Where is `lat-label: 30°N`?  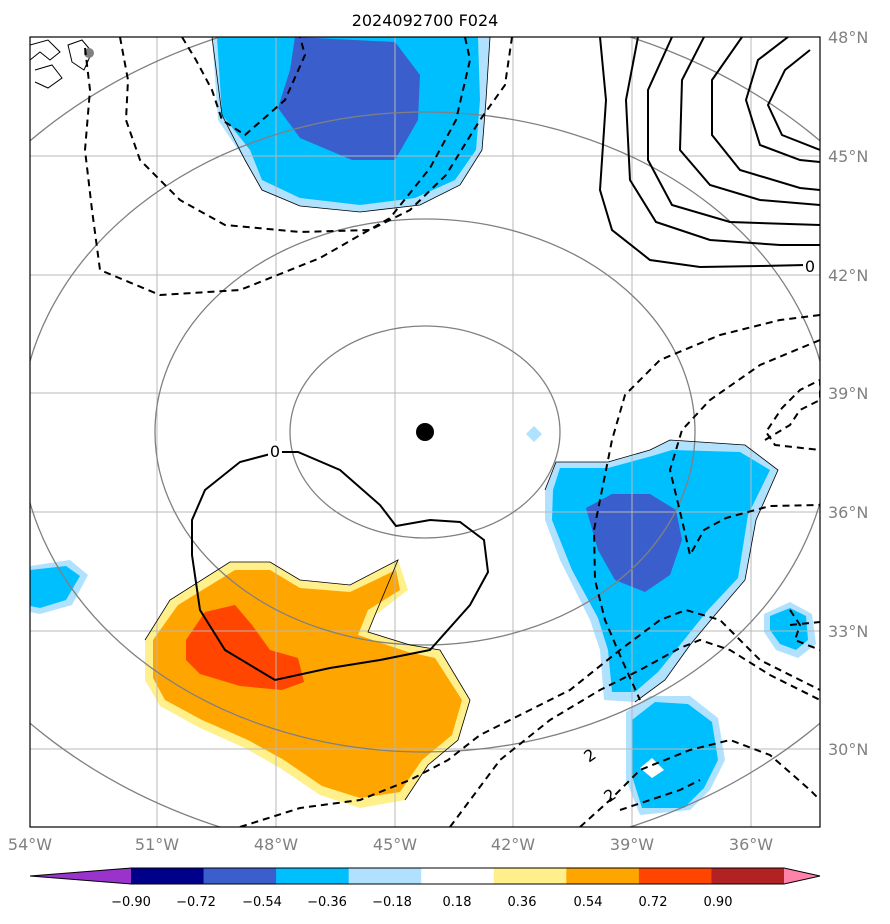
lat-label: 30°N is located at coordinates (848, 749).